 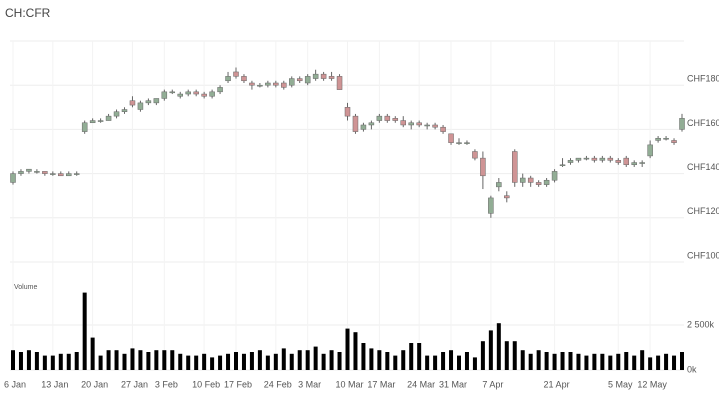 I want to click on x-tick-label: 10 Mar, so click(x=349, y=384).